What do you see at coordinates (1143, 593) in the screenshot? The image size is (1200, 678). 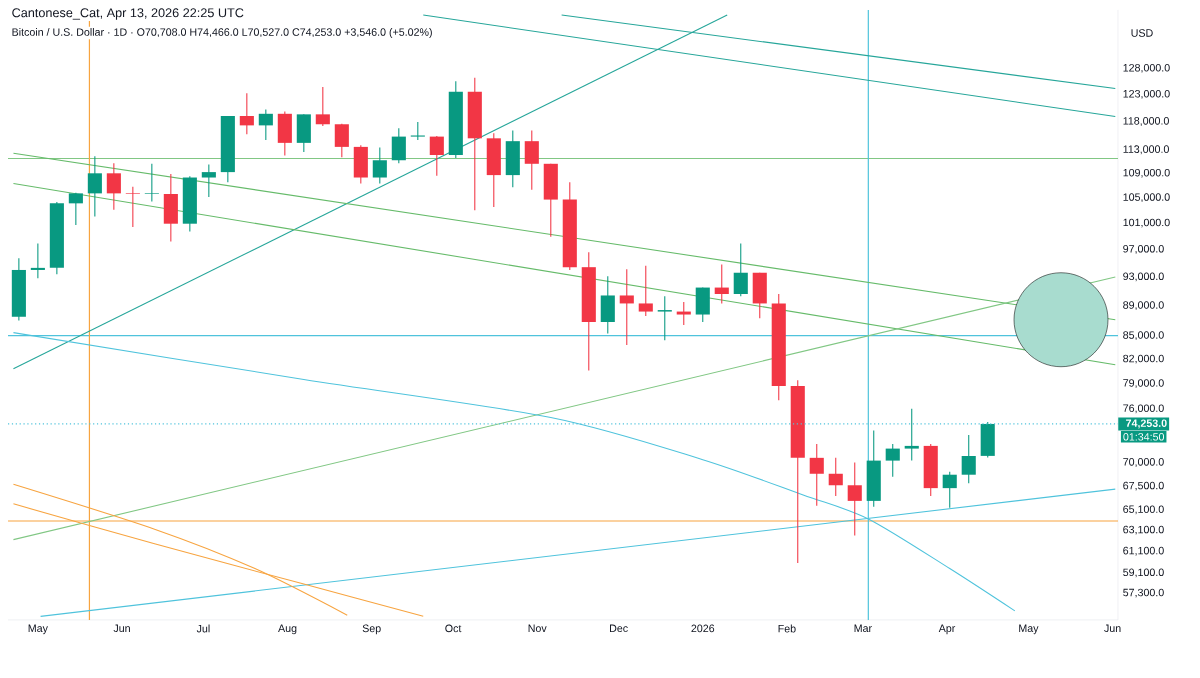 I see `y-tick-label: 57,300.0` at bounding box center [1143, 593].